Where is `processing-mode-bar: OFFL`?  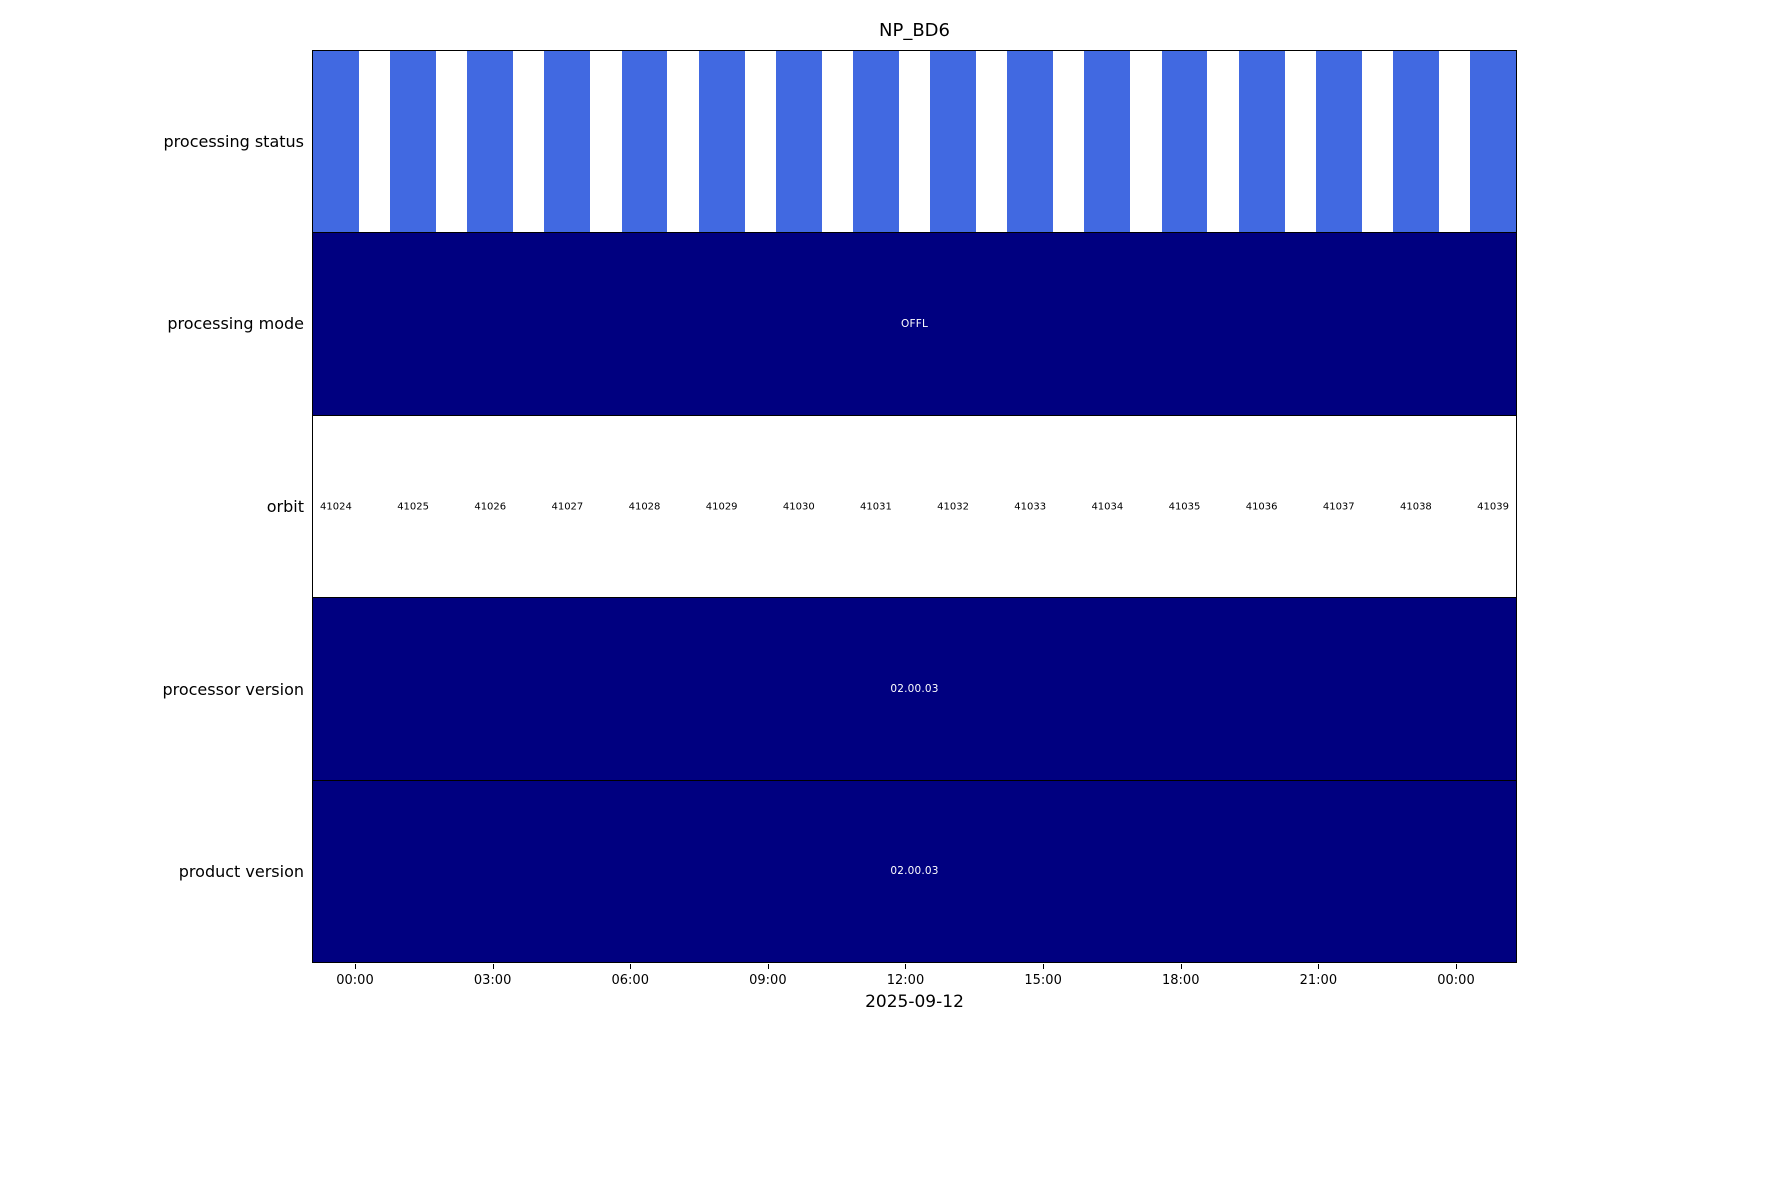 processing-mode-bar: OFFL is located at coordinates (914, 323).